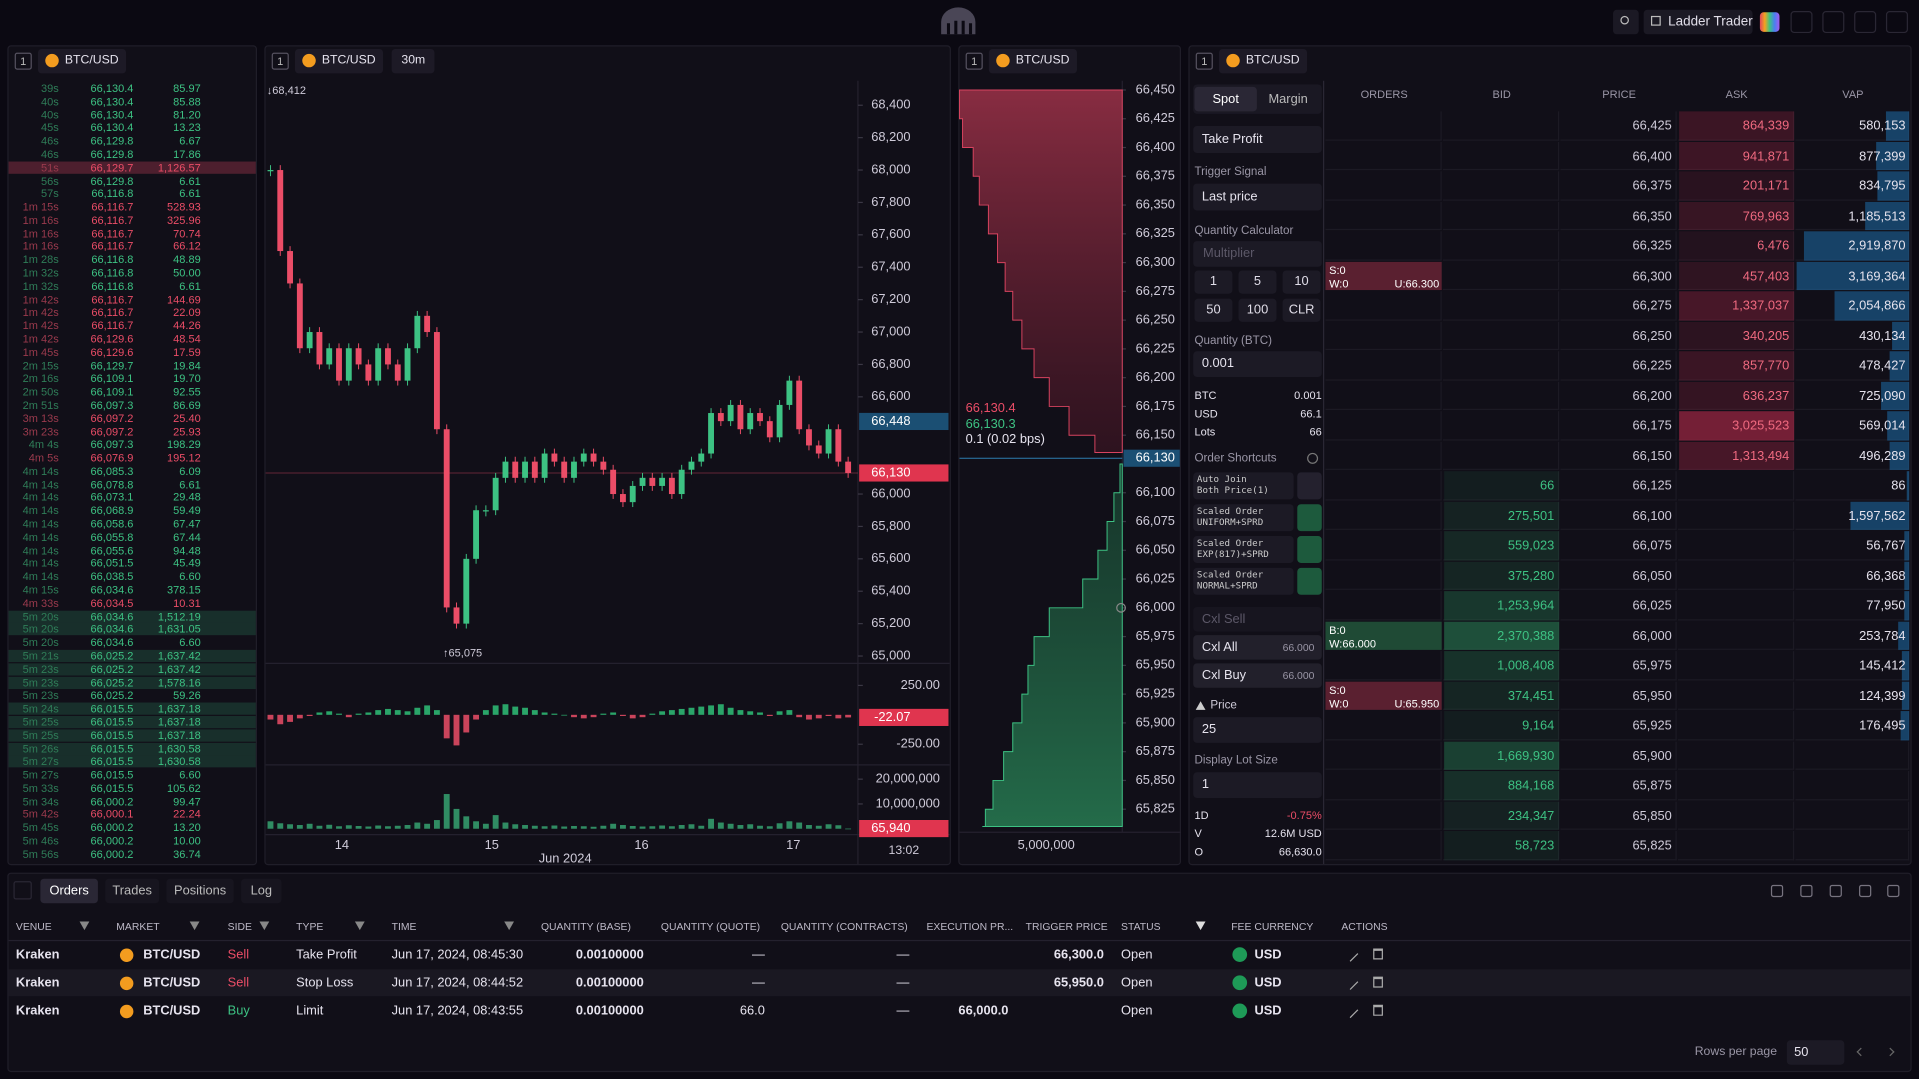  I want to click on multiplier-button: 10, so click(1301, 282).